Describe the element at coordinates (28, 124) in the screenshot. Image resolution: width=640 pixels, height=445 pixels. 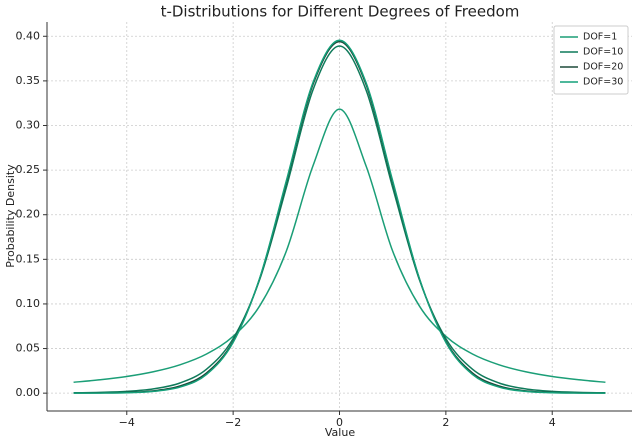
I see `y-tick-label: 0.30` at that location.